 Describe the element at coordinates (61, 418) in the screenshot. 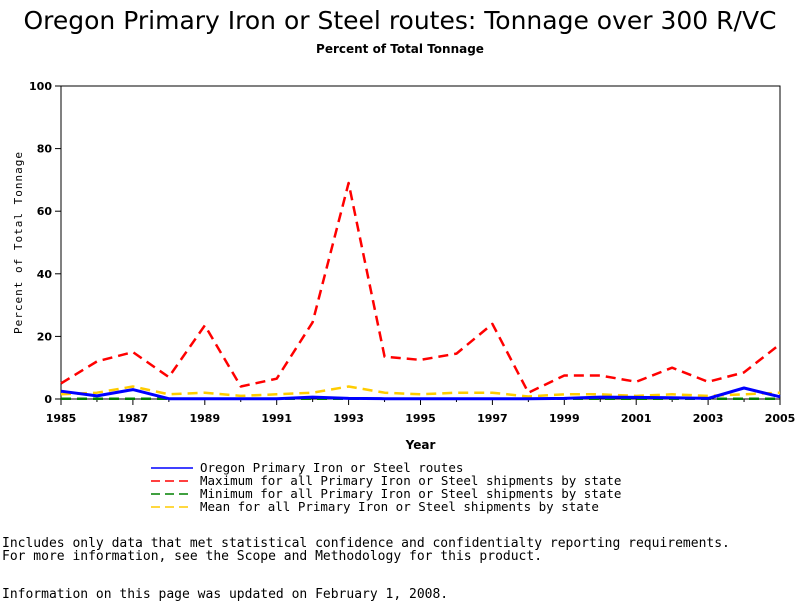

I see `x-tick-label: 1985` at that location.